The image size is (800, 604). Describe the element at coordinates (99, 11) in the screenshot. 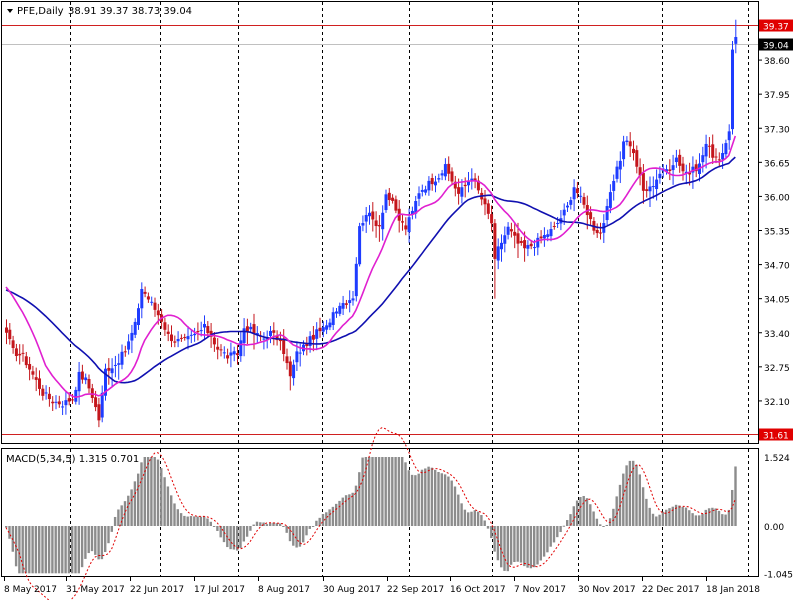

I see `chart-header: PFE,Daily 38.91 39.37 38.73 39.04` at that location.